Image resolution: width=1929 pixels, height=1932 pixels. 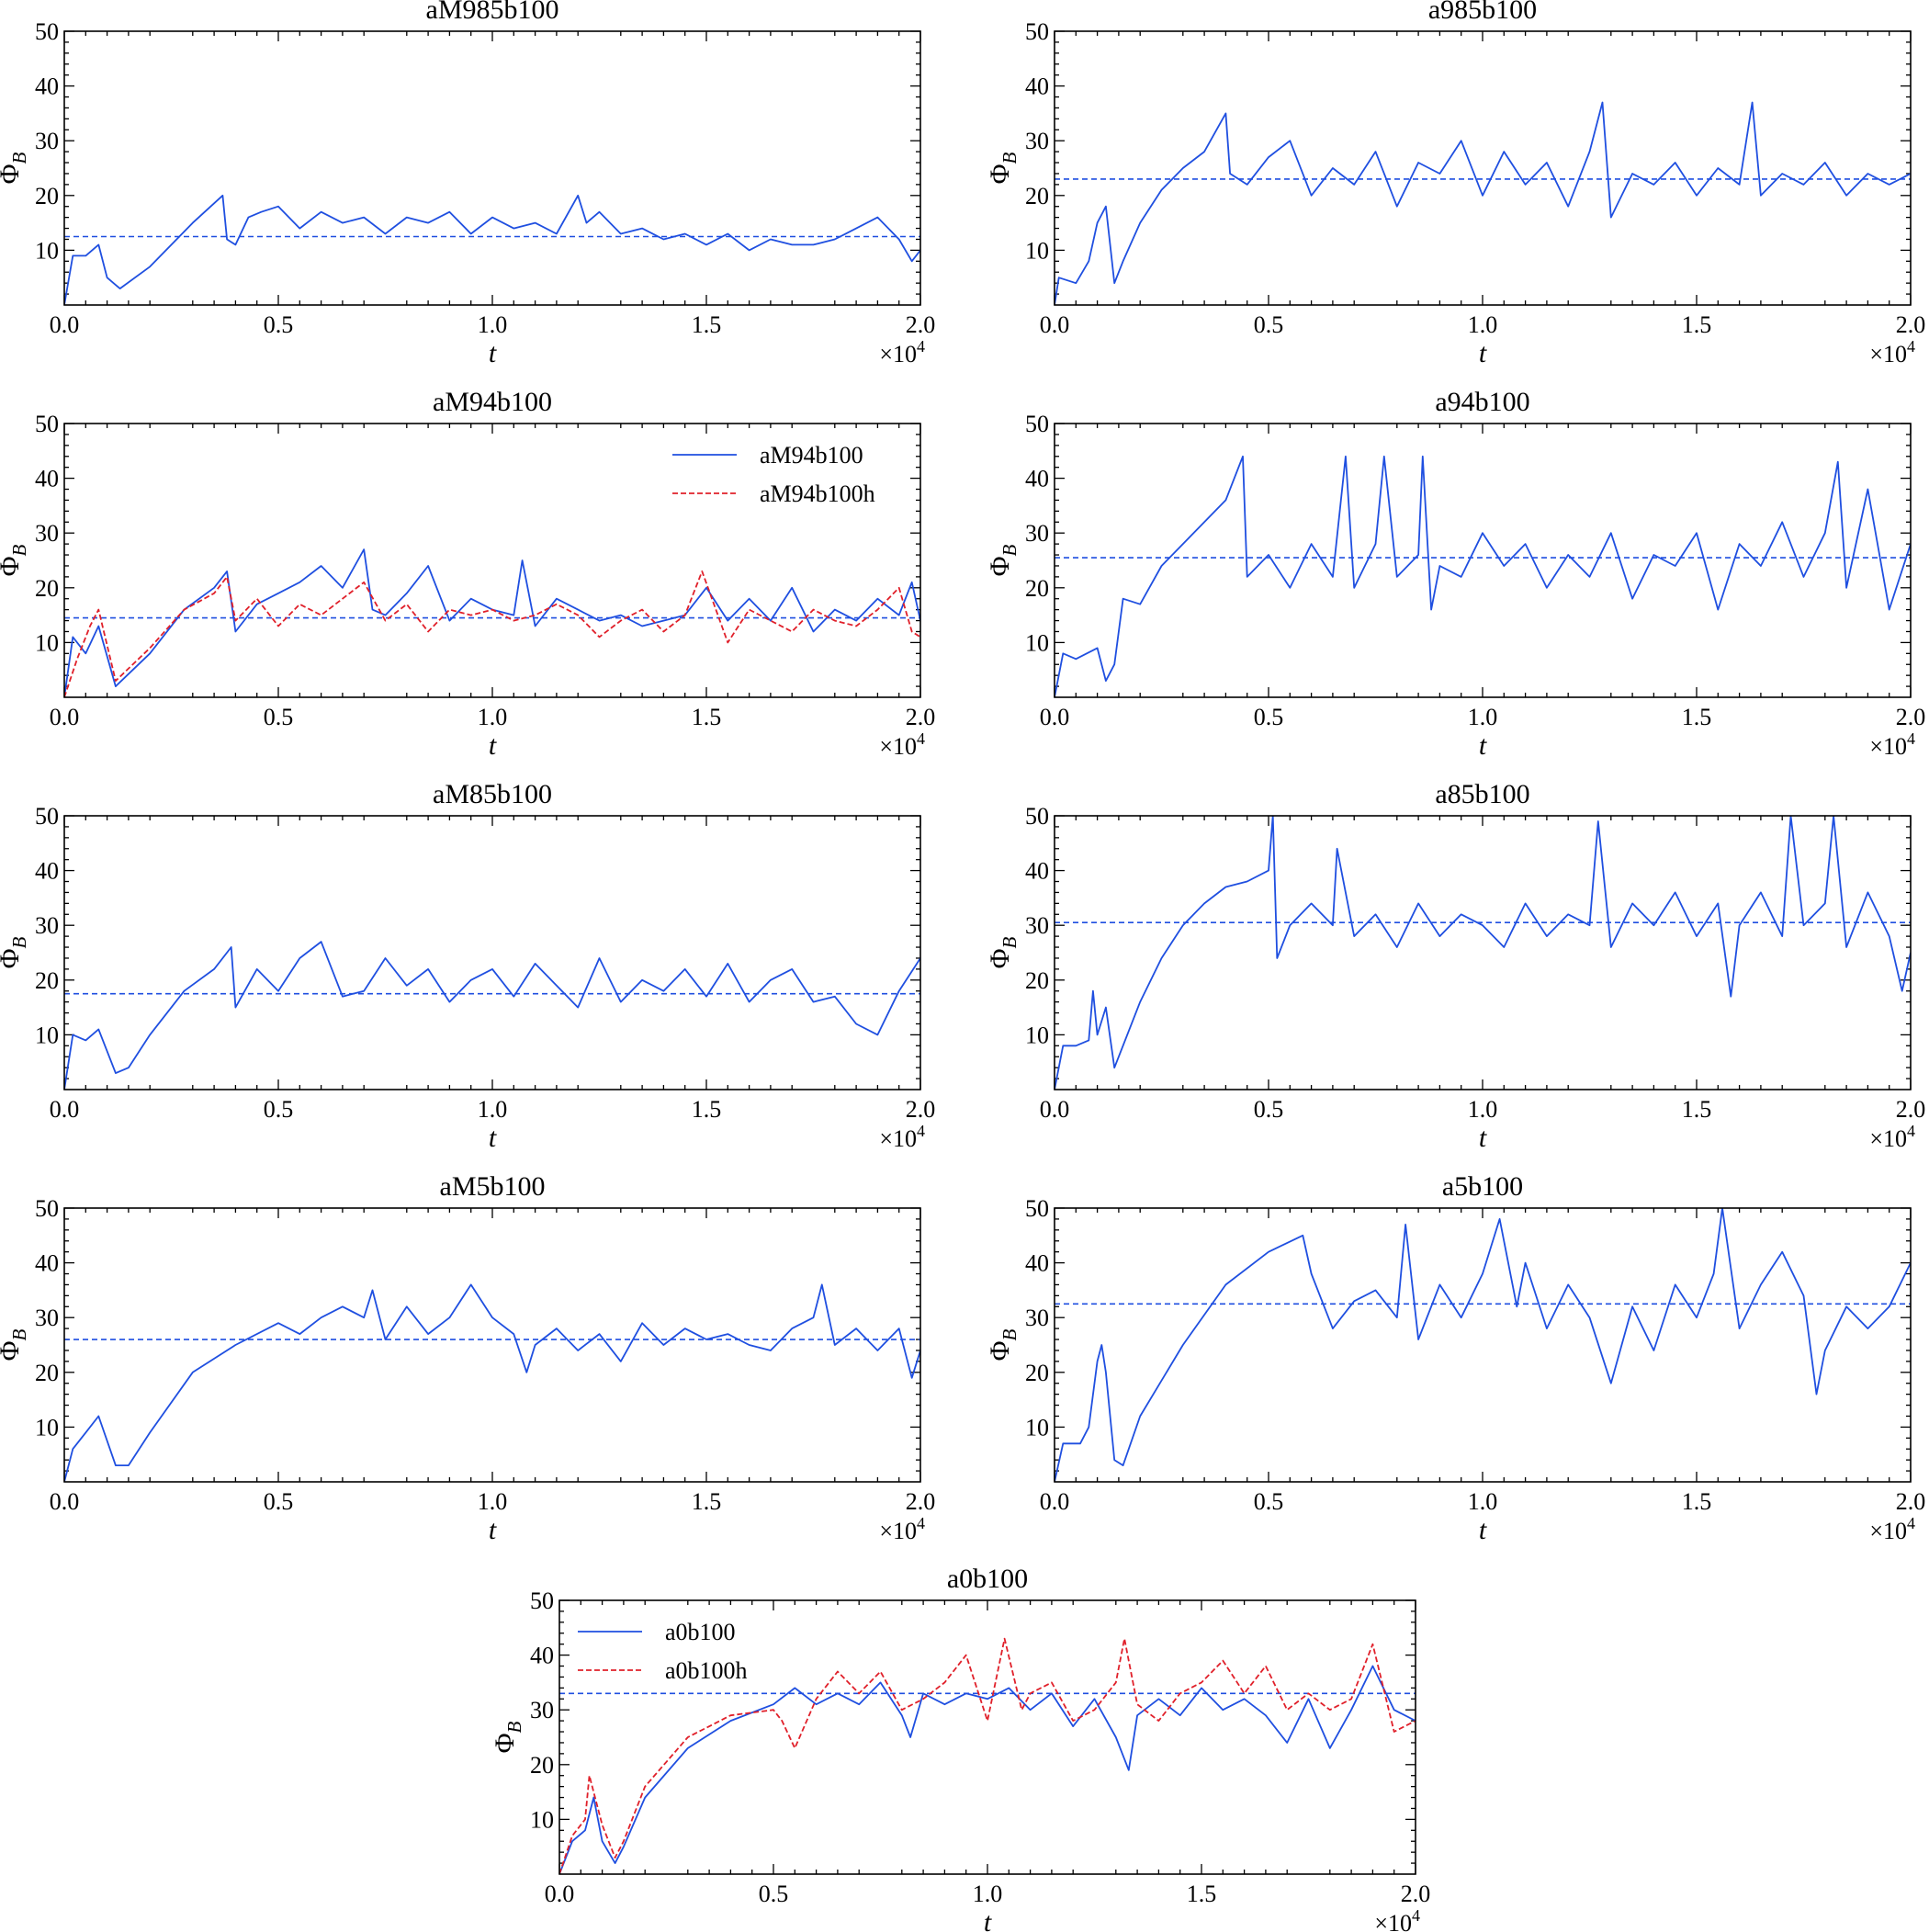 I want to click on legend-label-aM94b100h: aM94b100h, so click(x=817, y=493).